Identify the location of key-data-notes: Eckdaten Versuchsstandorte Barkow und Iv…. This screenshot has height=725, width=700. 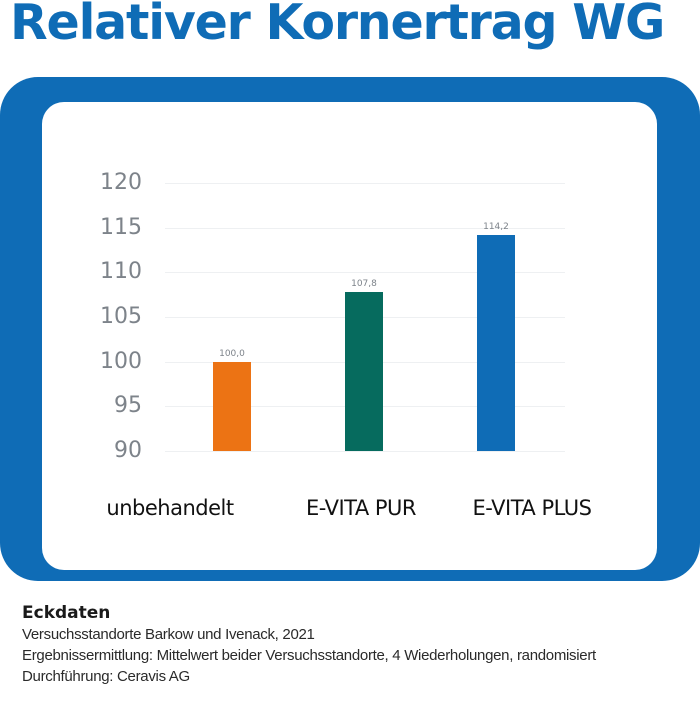
(309, 644).